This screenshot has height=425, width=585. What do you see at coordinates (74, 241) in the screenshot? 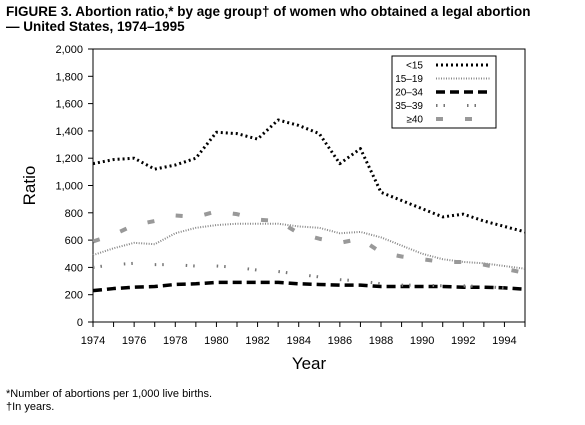
I see `y-tick-label: 600` at bounding box center [74, 241].